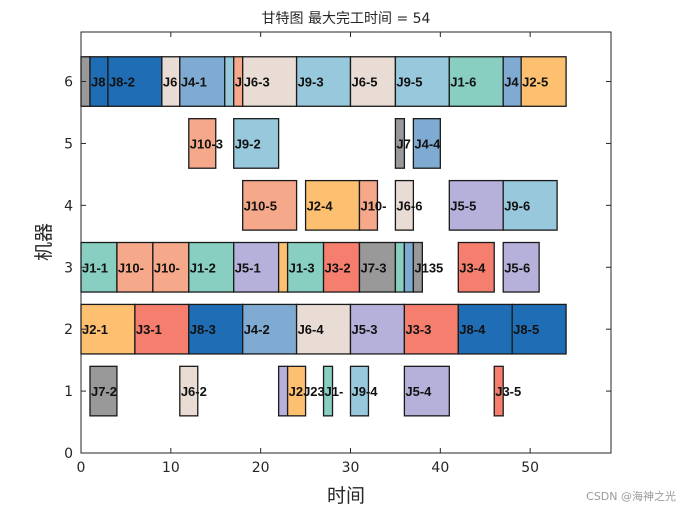  I want to click on task-label: J6-2, so click(194, 391).